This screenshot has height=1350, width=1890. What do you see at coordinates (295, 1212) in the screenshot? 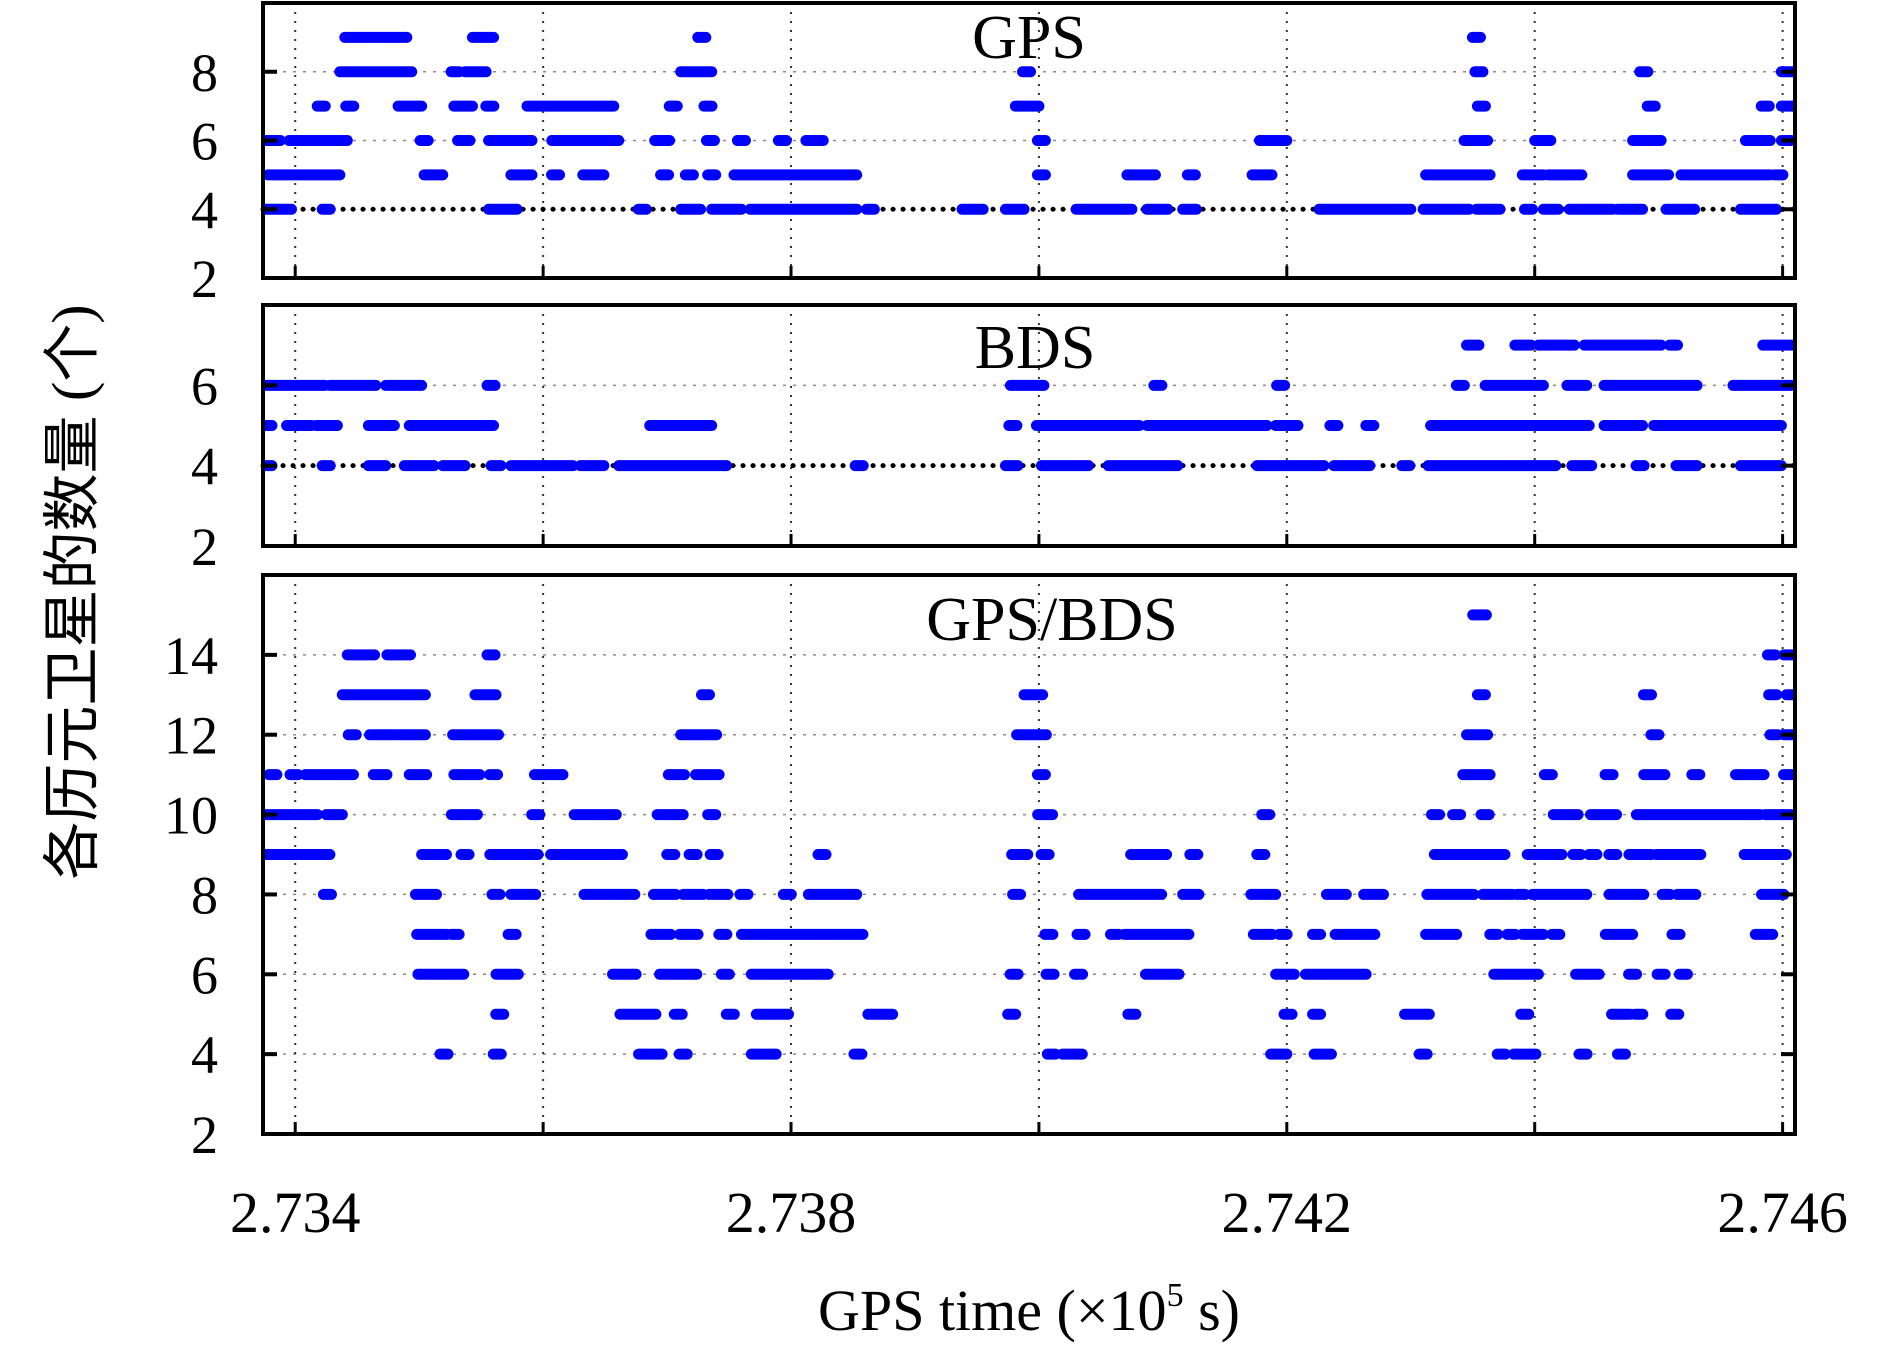
I see `x-tick-label: 2.734` at bounding box center [295, 1212].